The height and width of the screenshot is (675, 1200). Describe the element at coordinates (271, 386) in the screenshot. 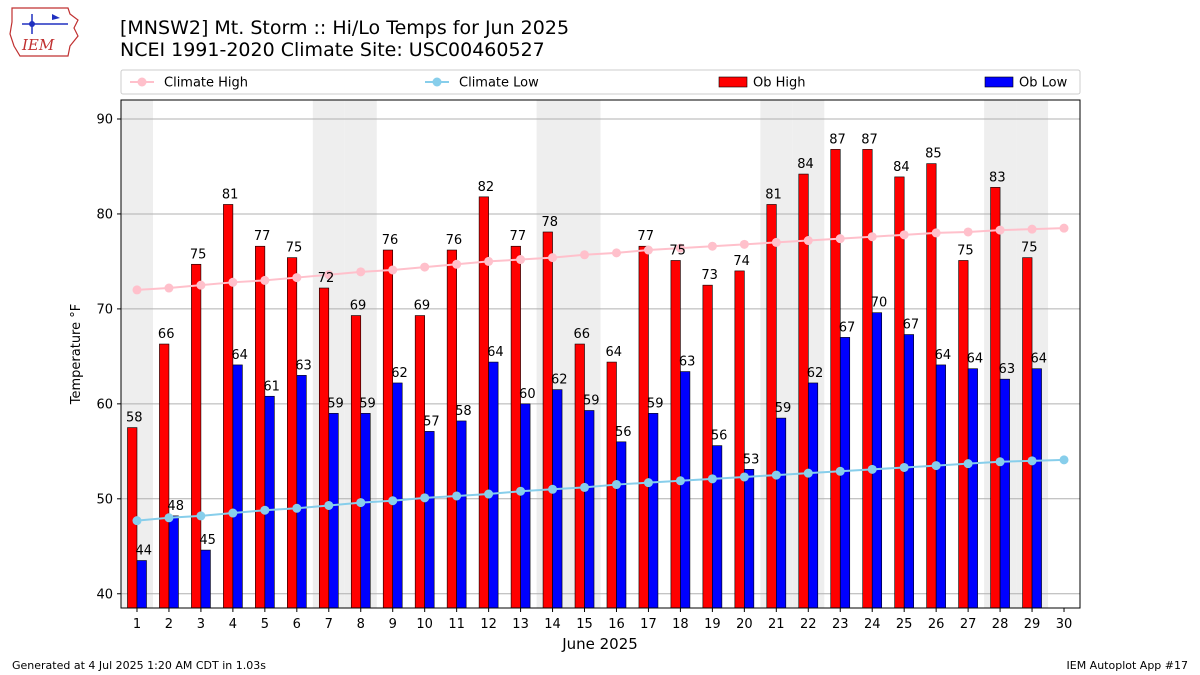

I see `ob-low-label-5: 61` at that location.